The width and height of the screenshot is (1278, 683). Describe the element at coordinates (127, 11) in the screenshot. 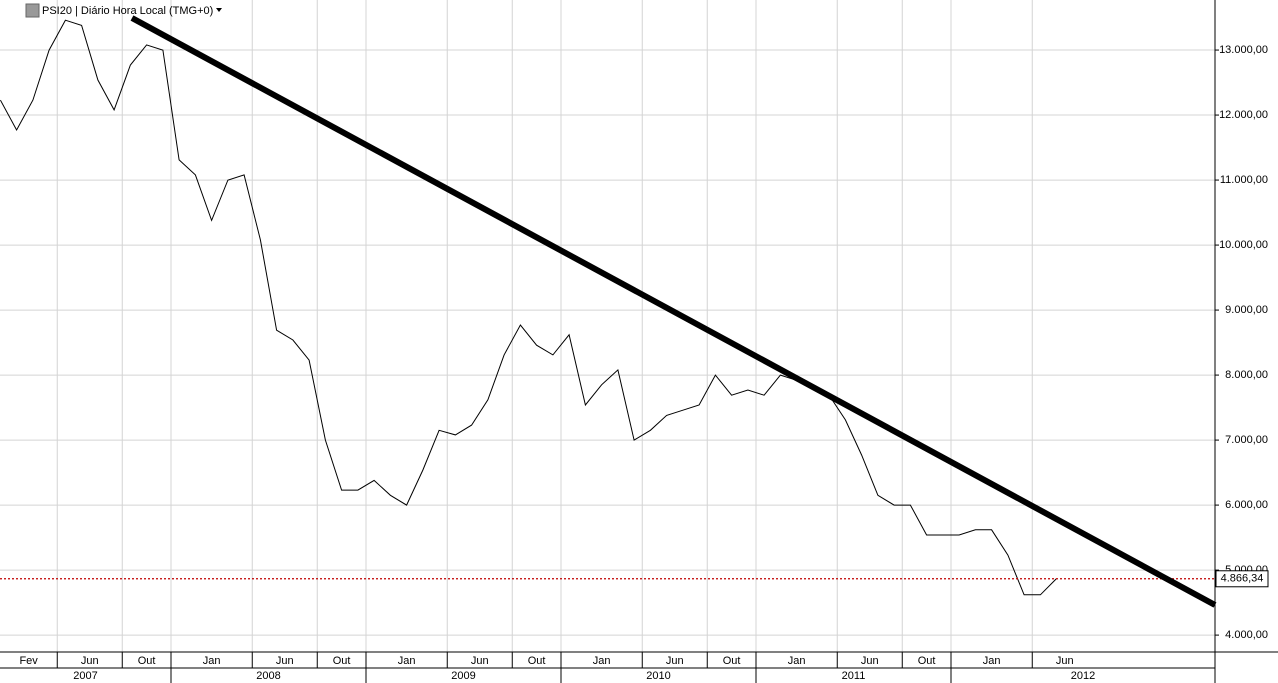

I see `chart-title: PSI20 | Diário Hora Local (TMG+0)` at that location.